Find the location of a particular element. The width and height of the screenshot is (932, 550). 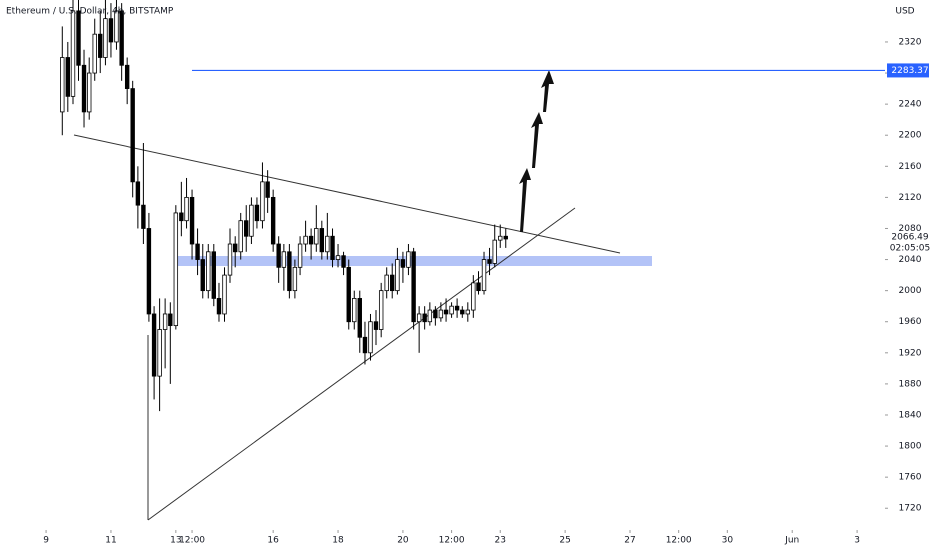

x-tick-label: 20 is located at coordinates (403, 541).